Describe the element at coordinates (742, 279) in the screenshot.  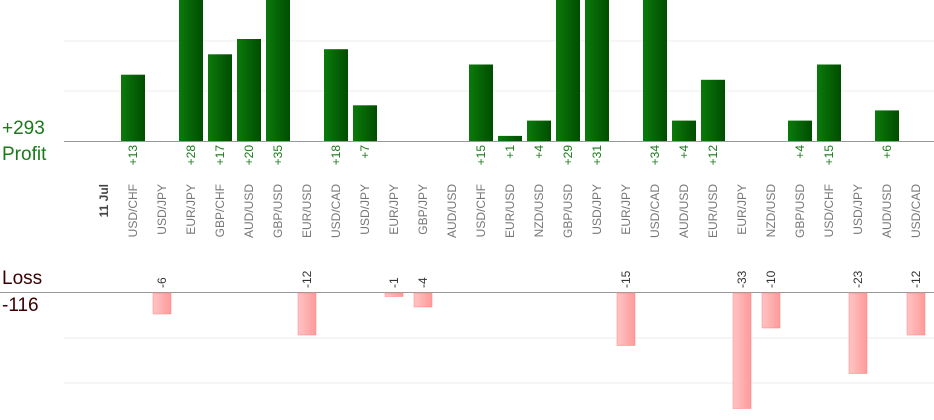
I see `loss-data-label: -33` at that location.